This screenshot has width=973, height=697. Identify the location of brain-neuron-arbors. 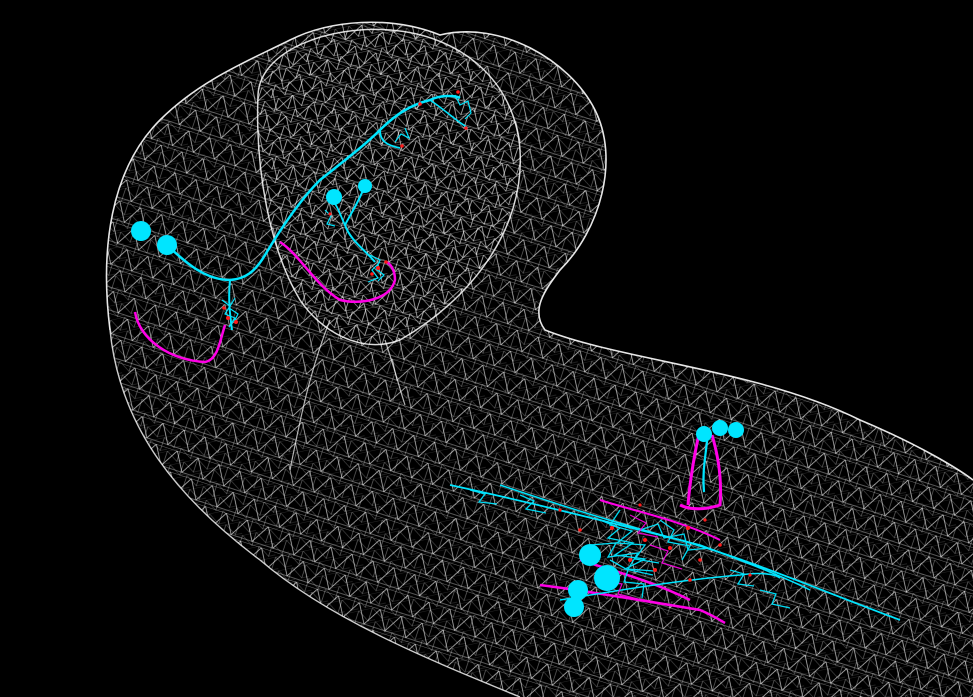
(301, 227).